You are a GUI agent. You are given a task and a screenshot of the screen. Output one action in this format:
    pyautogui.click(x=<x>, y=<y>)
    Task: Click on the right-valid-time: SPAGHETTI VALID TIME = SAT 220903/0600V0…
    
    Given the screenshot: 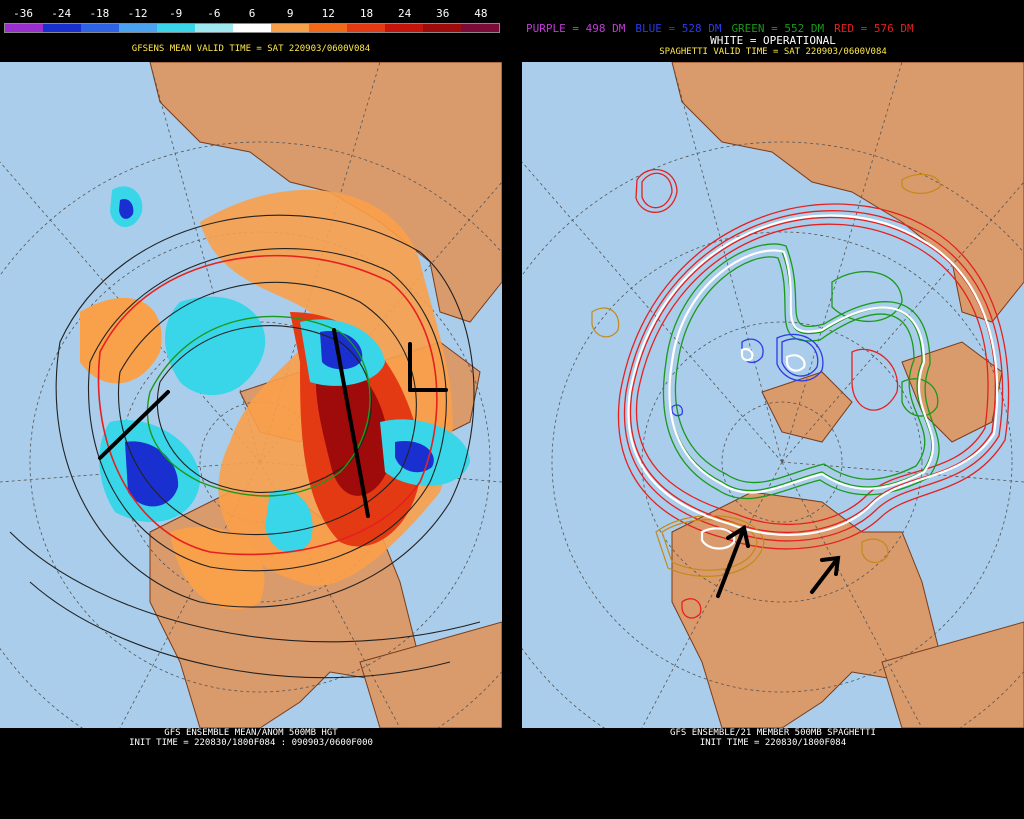 What is the action you would take?
    pyautogui.click(x=773, y=52)
    